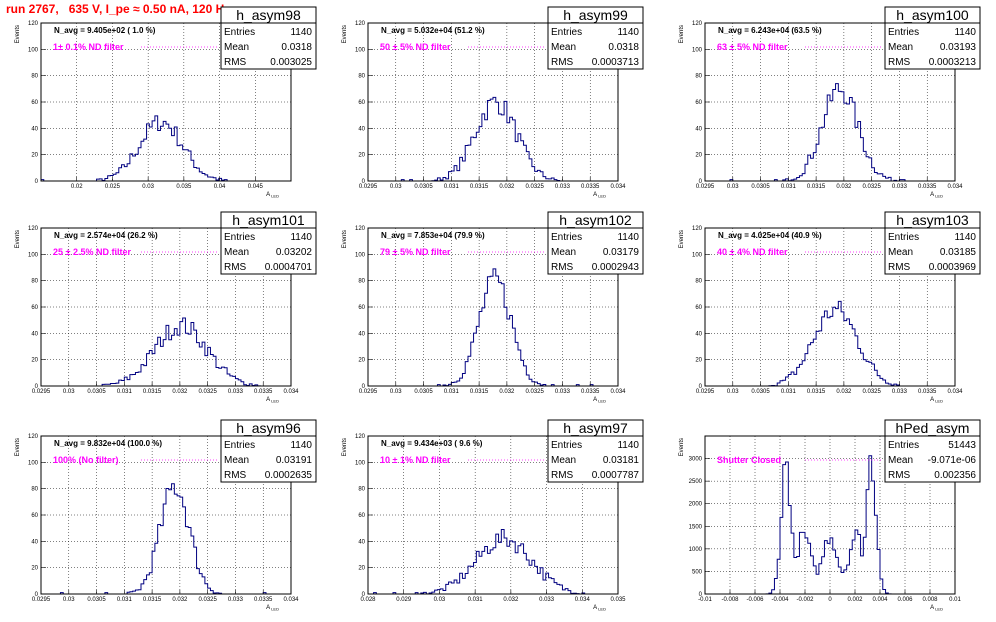 The width and height of the screenshot is (996, 622). I want to click on stat-rms-value: 0.0007787, so click(616, 475).